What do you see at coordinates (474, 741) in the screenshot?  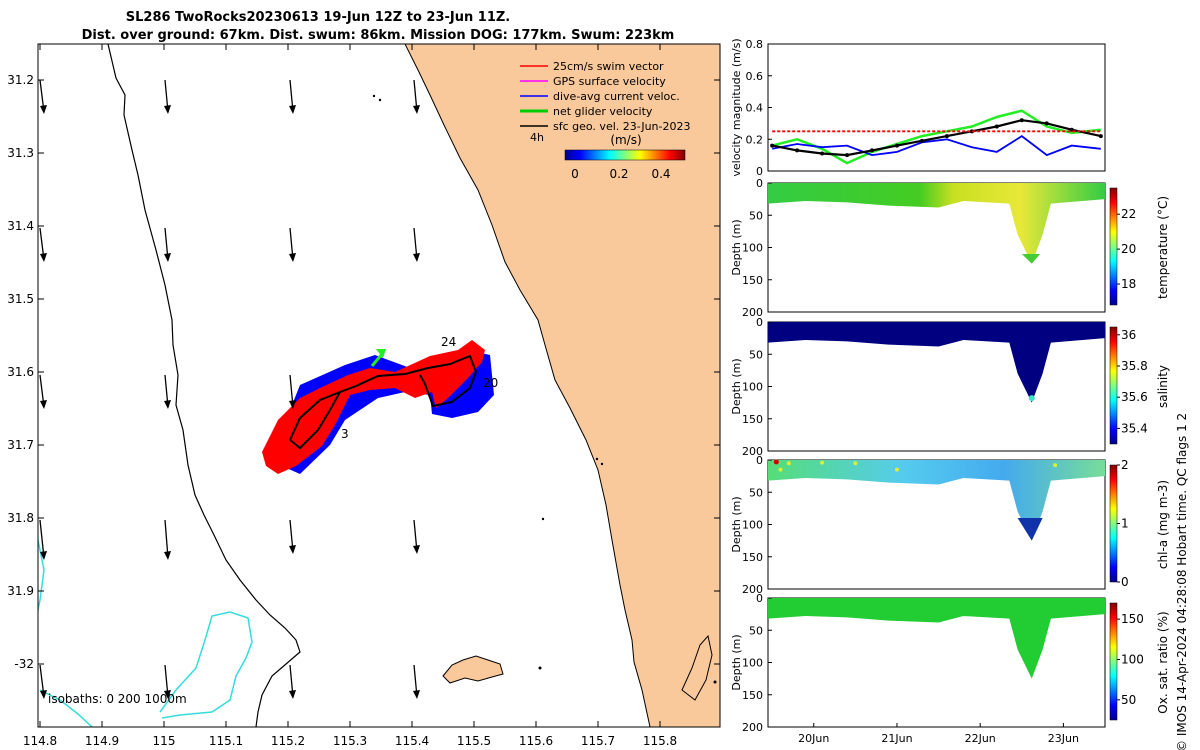 I see `map-lon-tick: 115.5` at bounding box center [474, 741].